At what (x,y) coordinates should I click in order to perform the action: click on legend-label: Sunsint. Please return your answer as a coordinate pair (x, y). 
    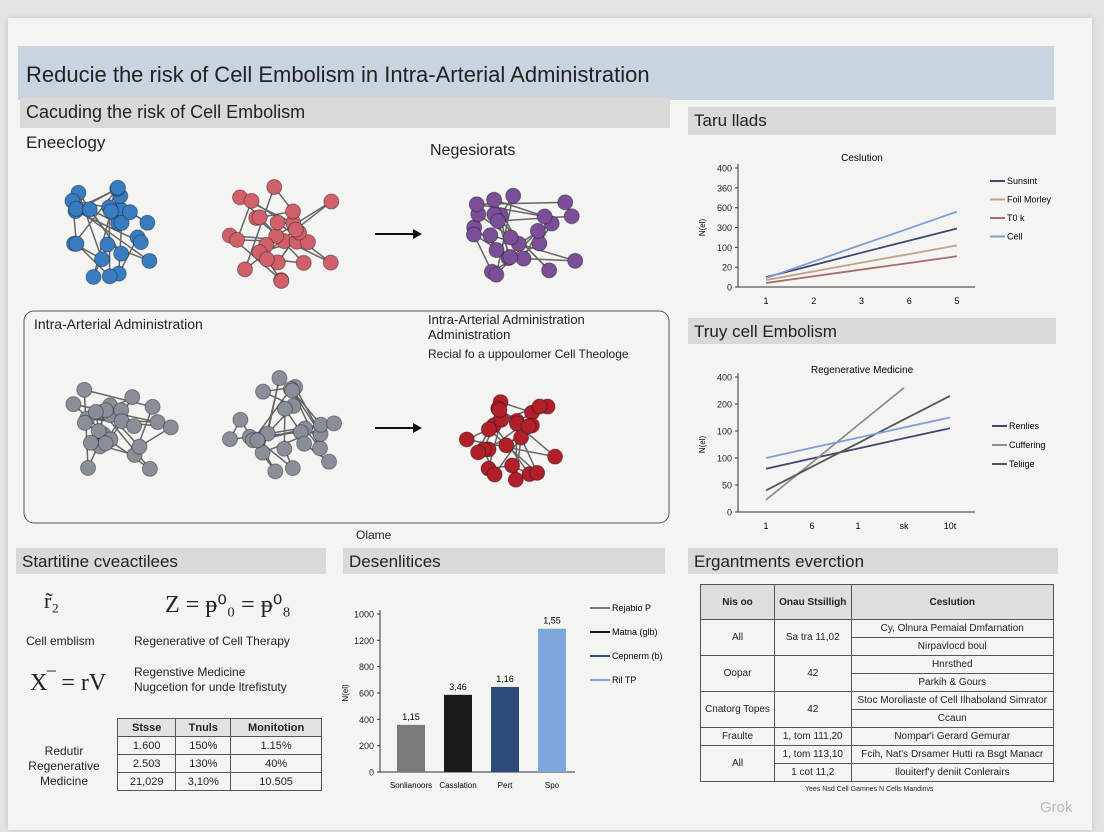
    Looking at the image, I should click on (1022, 181).